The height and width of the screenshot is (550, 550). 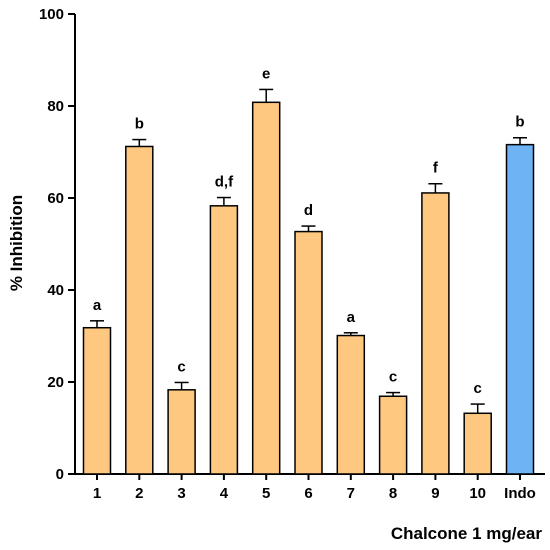 What do you see at coordinates (308, 493) in the screenshot?
I see `x-tick-label: 6` at bounding box center [308, 493].